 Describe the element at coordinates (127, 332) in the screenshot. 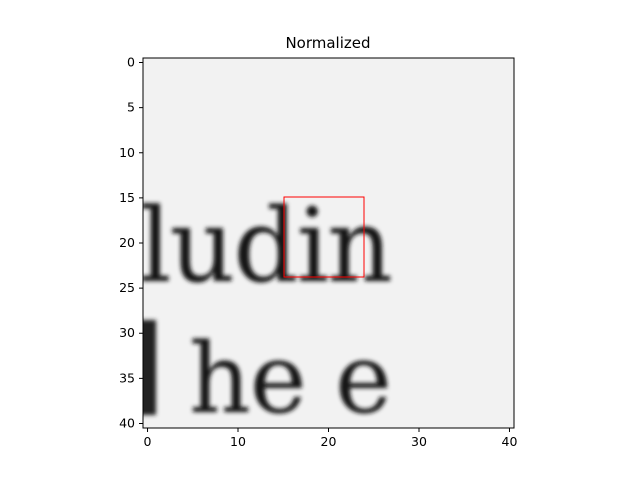

I see `y-tick-label: 30` at that location.